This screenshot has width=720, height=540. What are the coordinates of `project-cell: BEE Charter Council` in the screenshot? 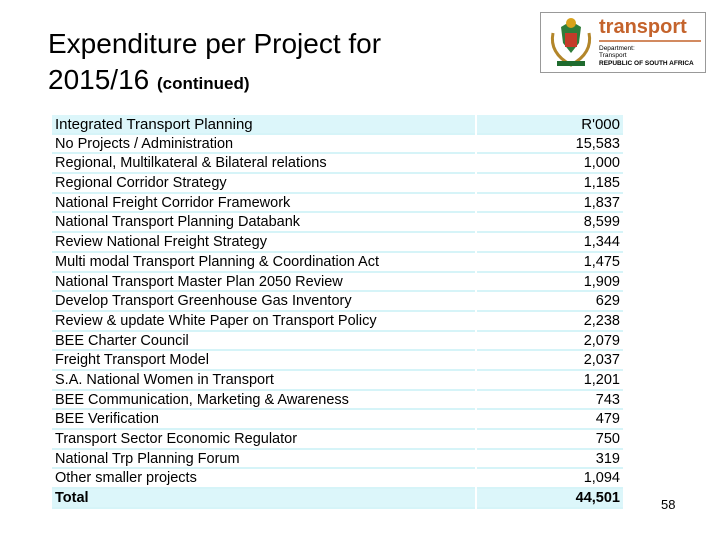 It's located at (263, 342).